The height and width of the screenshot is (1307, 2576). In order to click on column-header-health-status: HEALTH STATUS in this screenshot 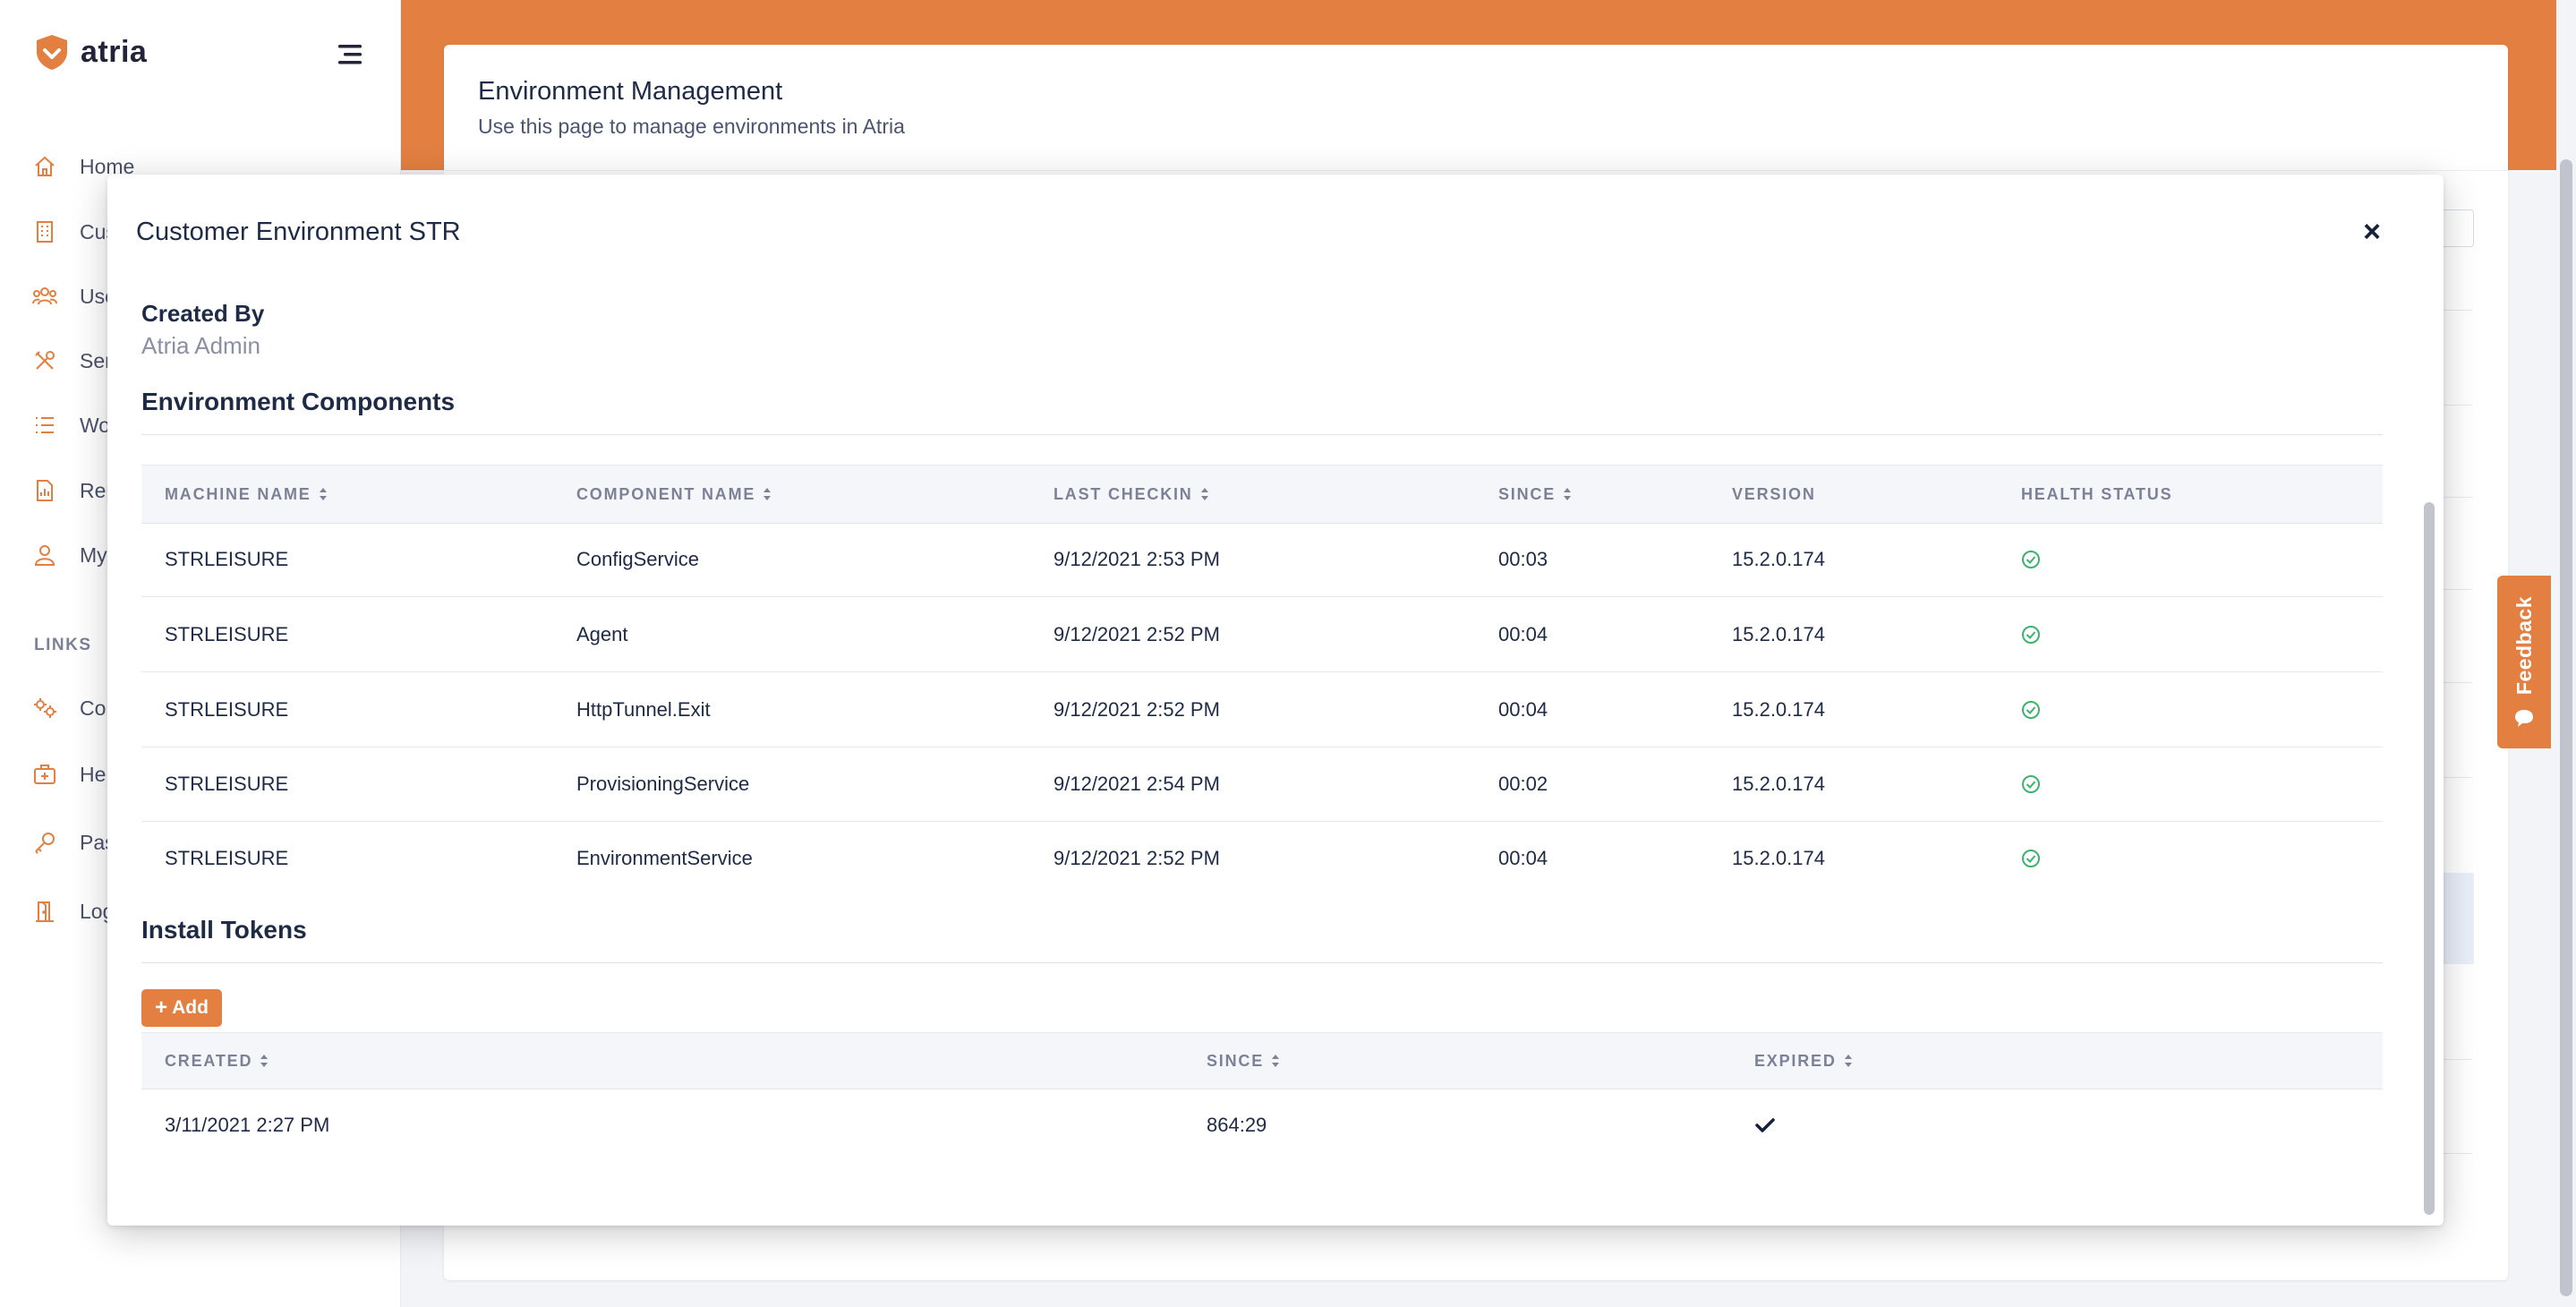, I will do `click(2097, 493)`.